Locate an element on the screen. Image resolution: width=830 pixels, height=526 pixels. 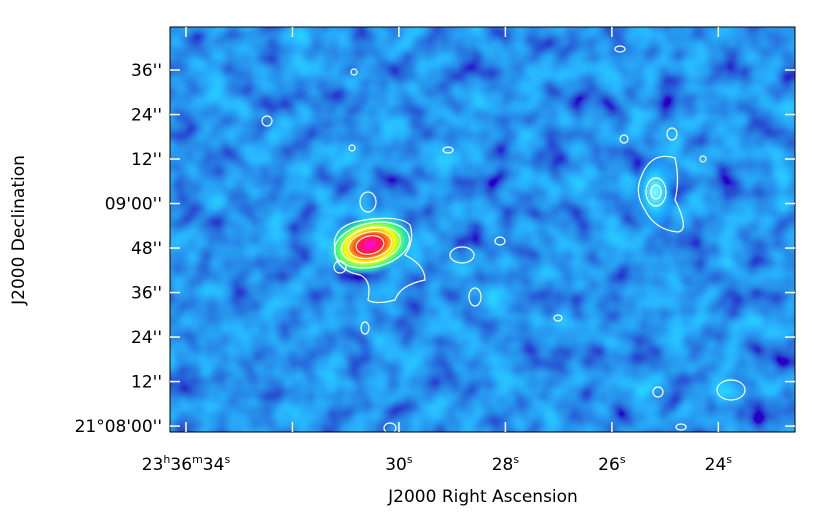
y-tick-label: 21°08'00'' is located at coordinates (118, 427).